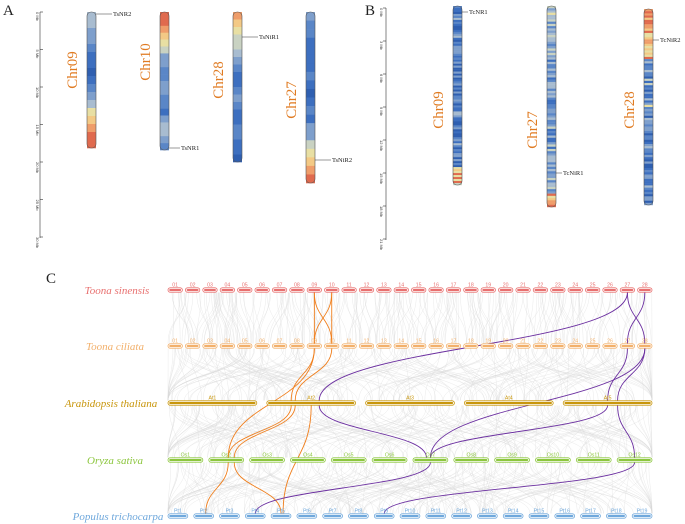 This screenshot has width=685, height=524. What do you see at coordinates (332, 513) in the screenshot?
I see `block-4-6: Pt7` at bounding box center [332, 513].